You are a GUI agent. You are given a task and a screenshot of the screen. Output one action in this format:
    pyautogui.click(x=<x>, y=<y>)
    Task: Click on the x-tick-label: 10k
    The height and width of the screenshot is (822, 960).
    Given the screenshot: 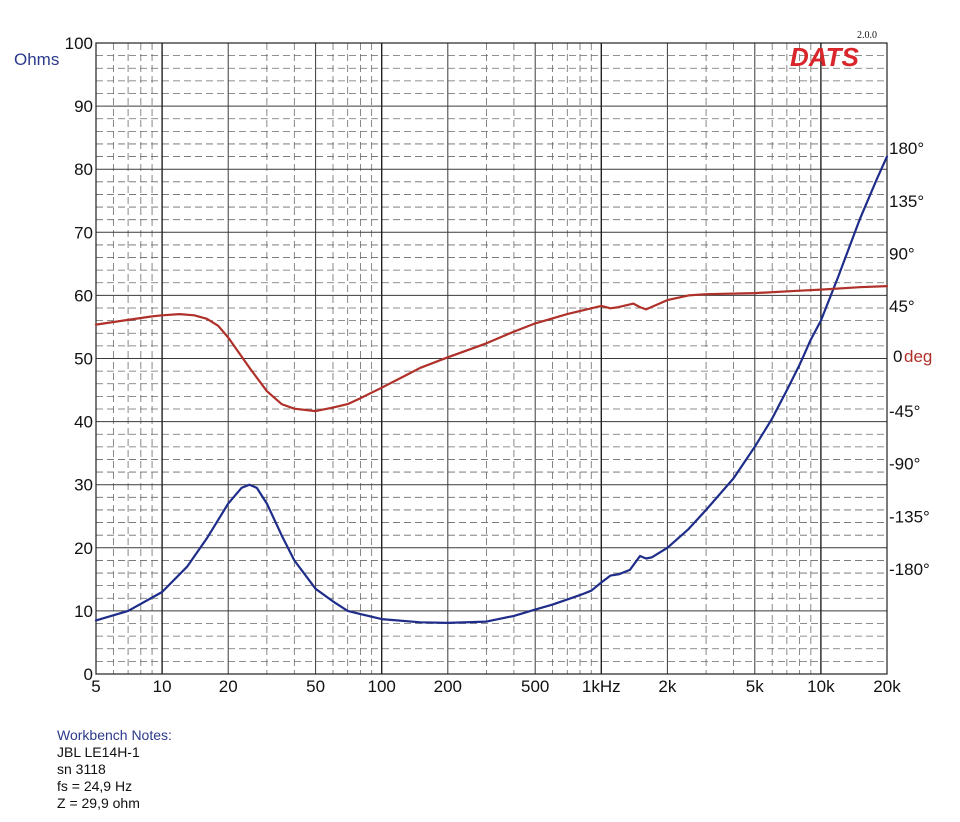 What is the action you would take?
    pyautogui.click(x=821, y=686)
    